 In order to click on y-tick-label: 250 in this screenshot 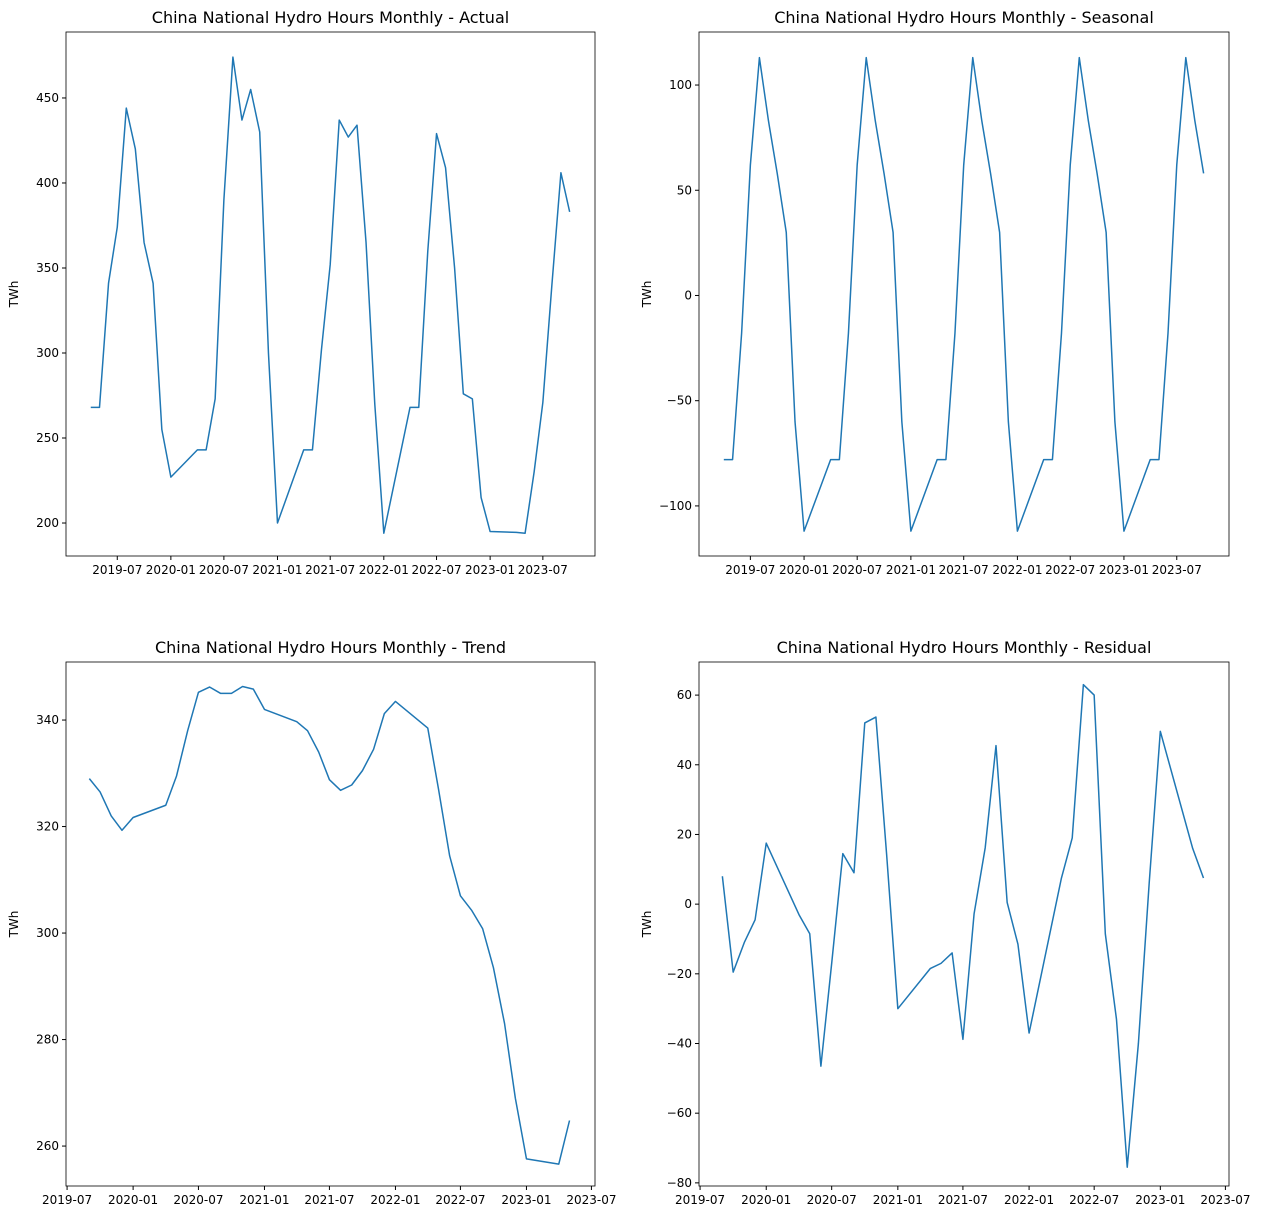, I will do `click(47, 438)`.